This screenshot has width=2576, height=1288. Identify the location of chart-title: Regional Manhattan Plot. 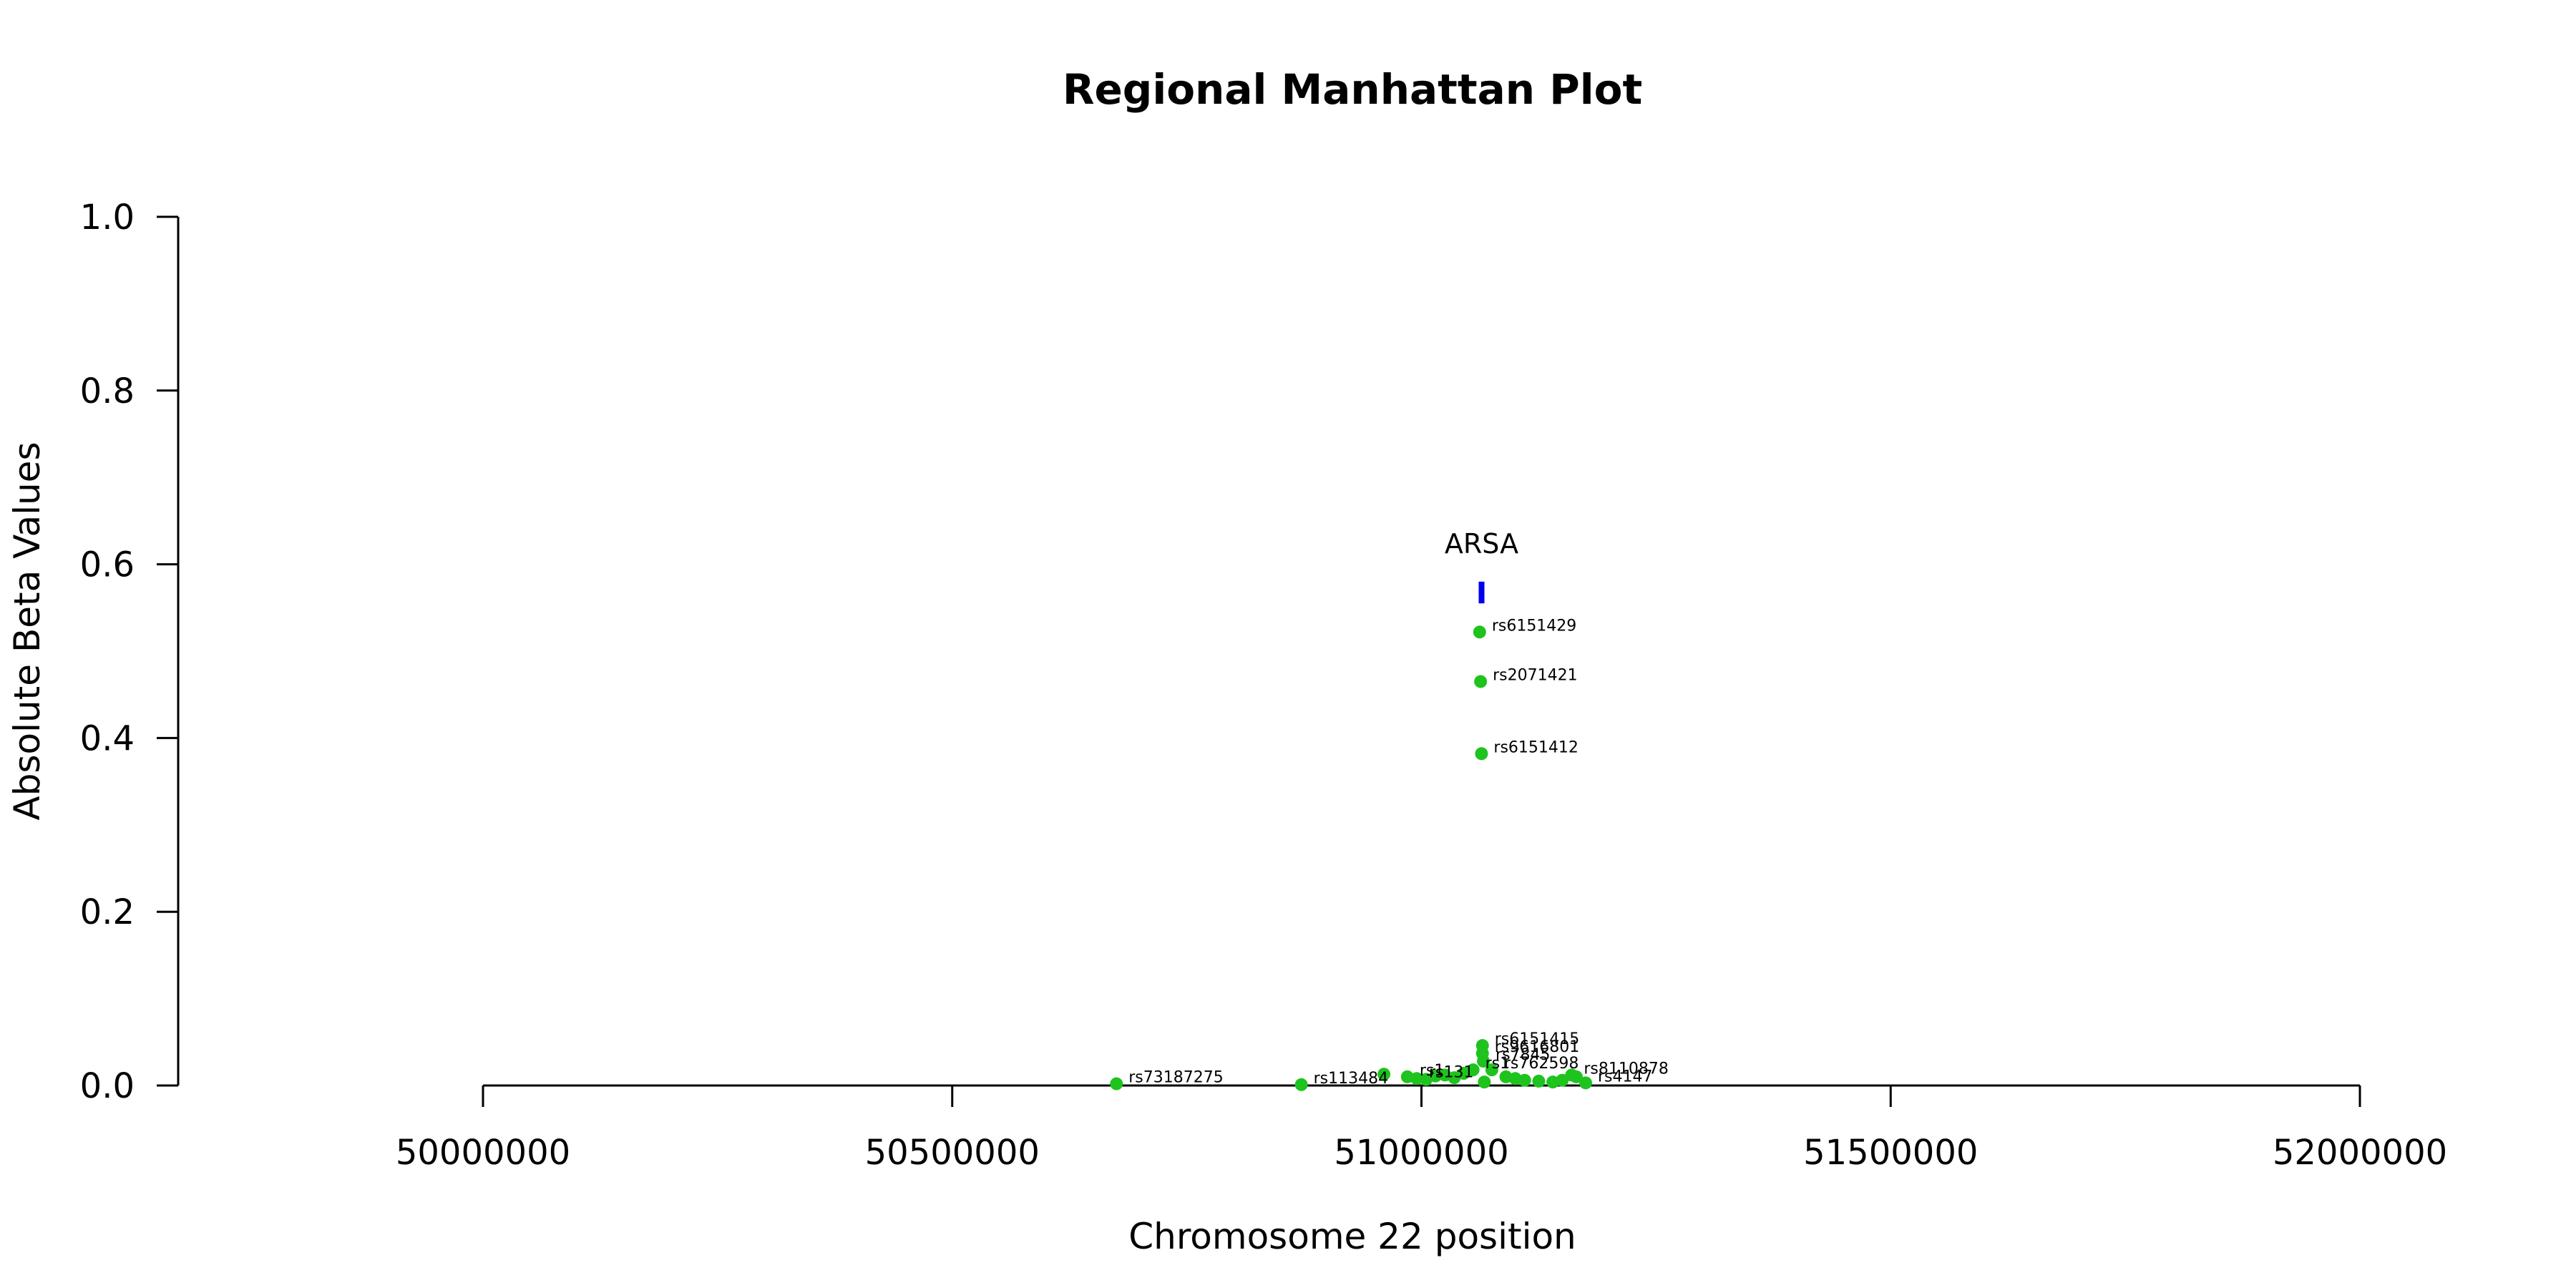
(1352, 89).